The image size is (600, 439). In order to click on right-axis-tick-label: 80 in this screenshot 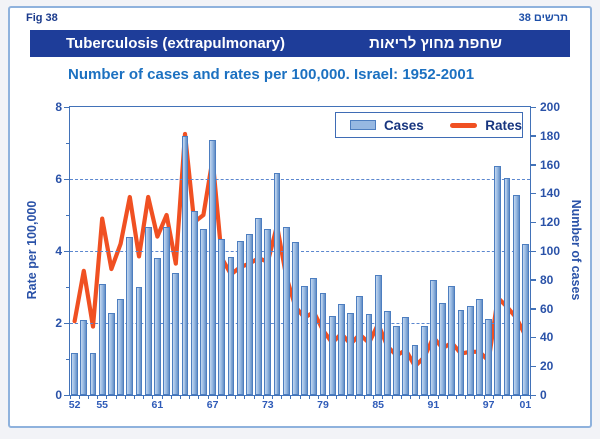, I will do `click(547, 279)`.